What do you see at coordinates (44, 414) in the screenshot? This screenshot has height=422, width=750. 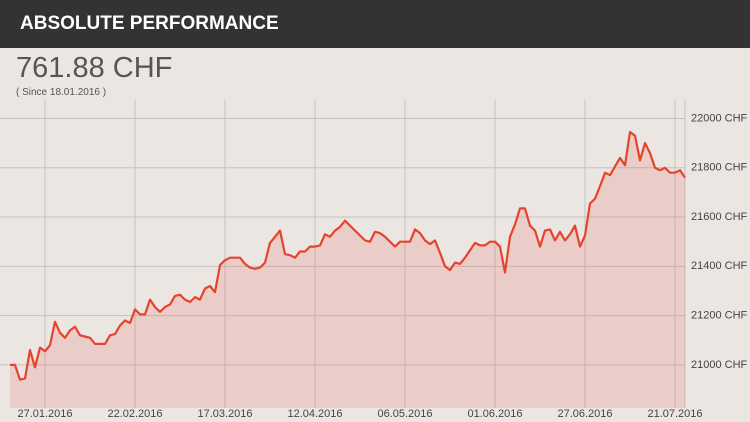 I see `x-tick-label: 27.01.2016` at bounding box center [44, 414].